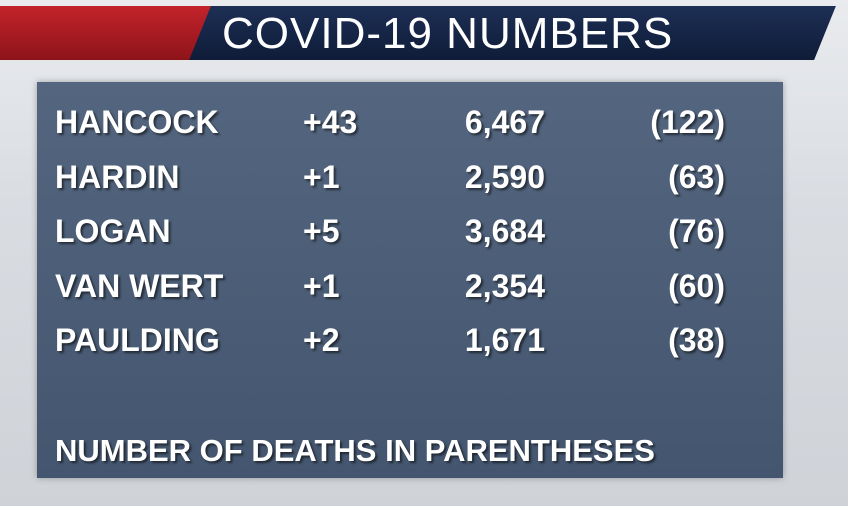  Describe the element at coordinates (696, 340) in the screenshot. I see `deaths: (38)` at that location.